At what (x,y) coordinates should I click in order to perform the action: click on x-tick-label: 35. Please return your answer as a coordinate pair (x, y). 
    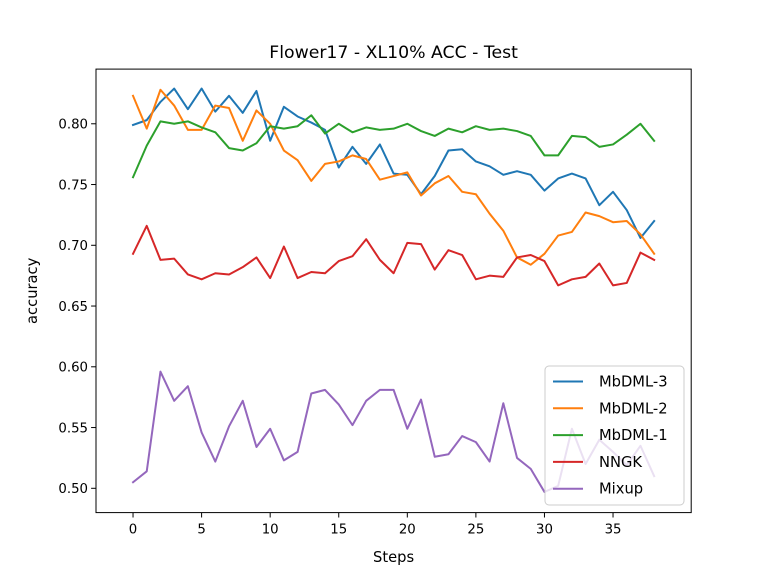
    Looking at the image, I should click on (613, 530).